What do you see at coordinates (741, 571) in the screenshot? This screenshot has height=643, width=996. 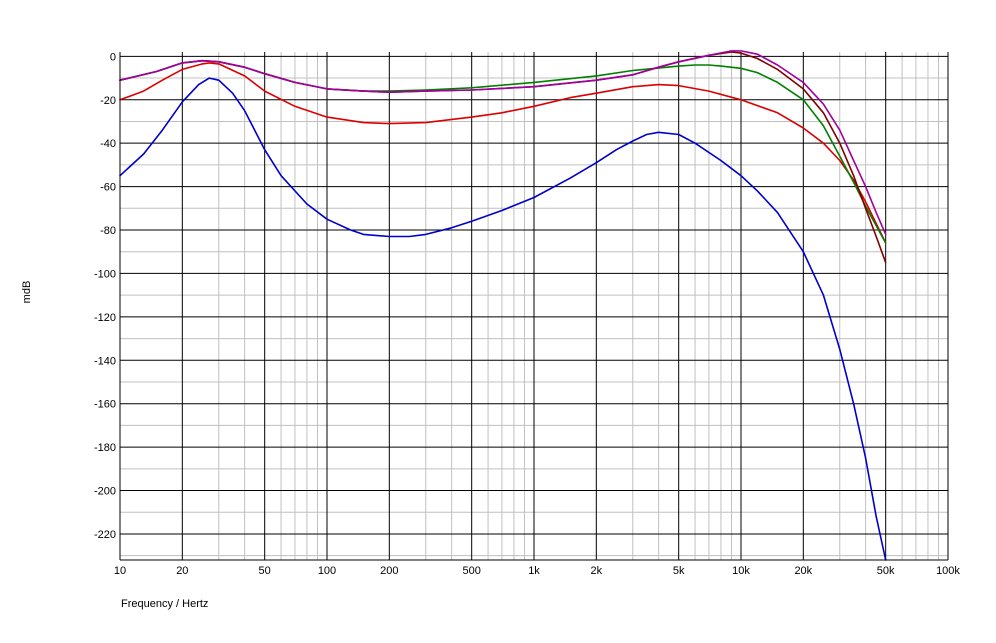 I see `x-tick-label: 10k` at bounding box center [741, 571].